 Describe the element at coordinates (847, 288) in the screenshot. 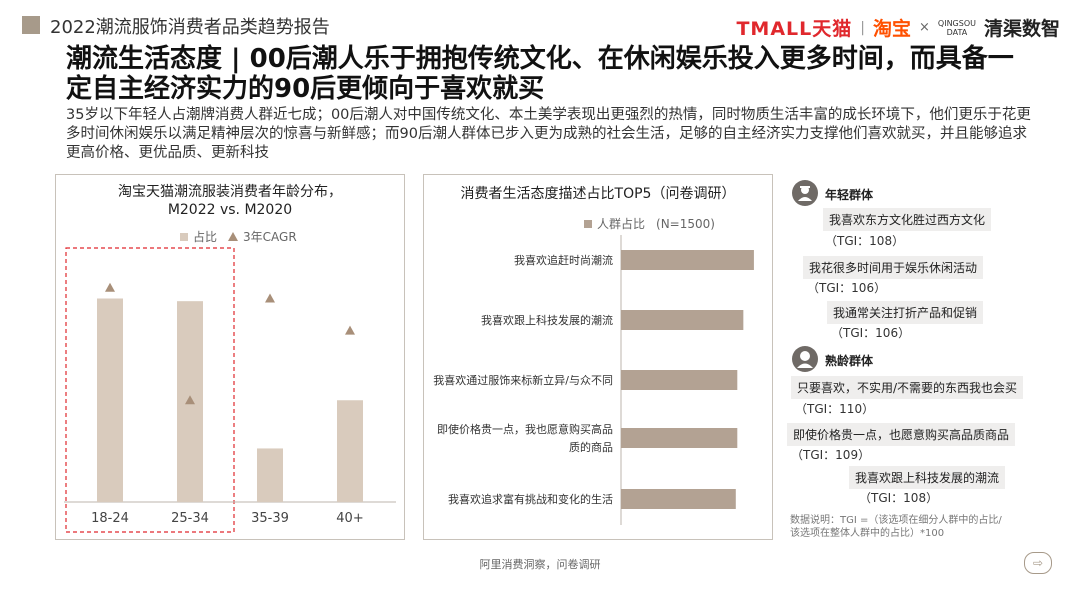

I see `young-item-2-tgi: （TGI：106）` at that location.